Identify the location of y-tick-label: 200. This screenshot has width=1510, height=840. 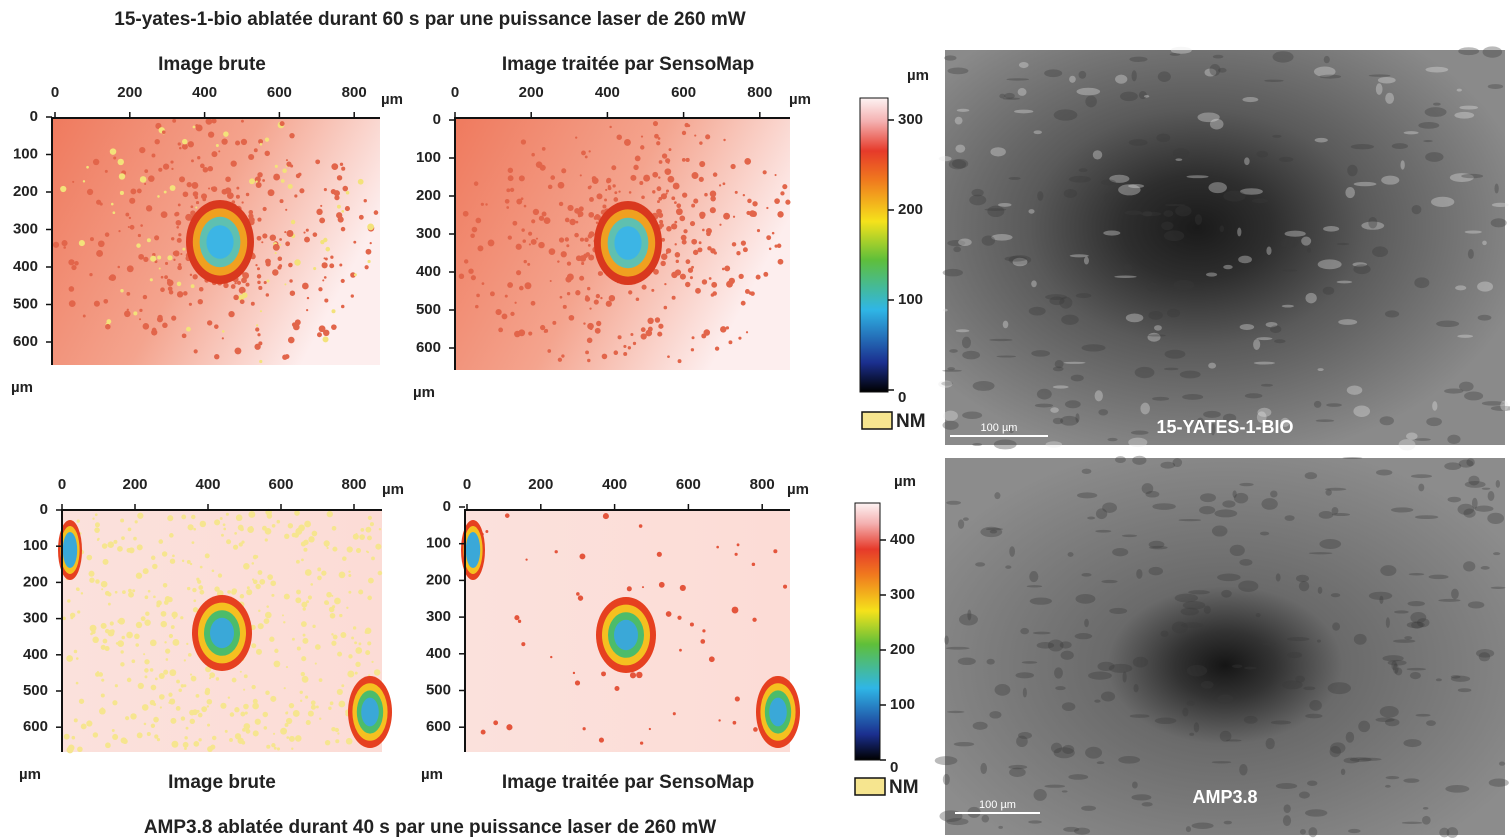
(428, 195).